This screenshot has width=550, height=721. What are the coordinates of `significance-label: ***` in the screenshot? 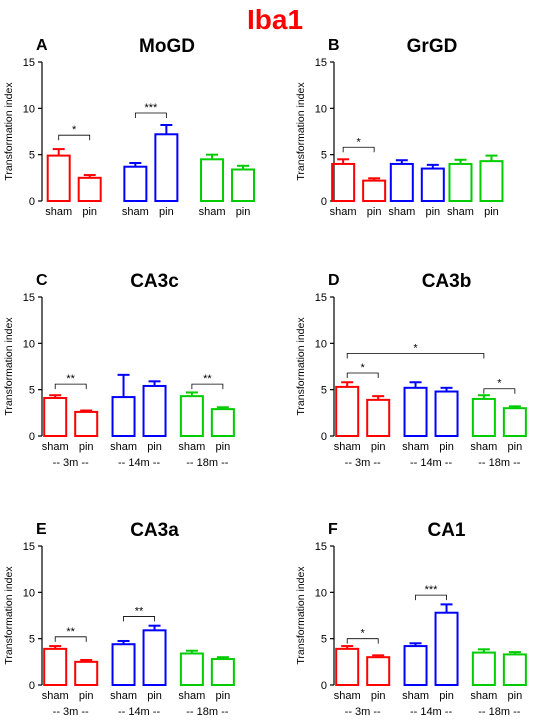 It's located at (151, 108).